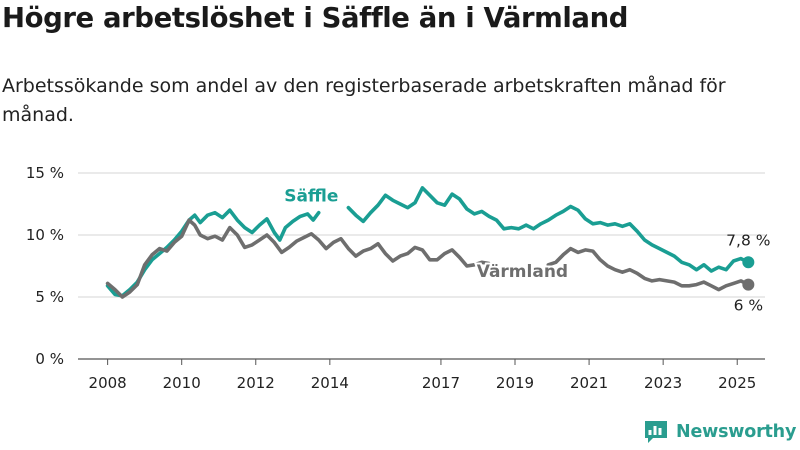 Image resolution: width=800 pixels, height=450 pixels. Describe the element at coordinates (49, 359) in the screenshot. I see `y-tick-label: 0 %` at that location.